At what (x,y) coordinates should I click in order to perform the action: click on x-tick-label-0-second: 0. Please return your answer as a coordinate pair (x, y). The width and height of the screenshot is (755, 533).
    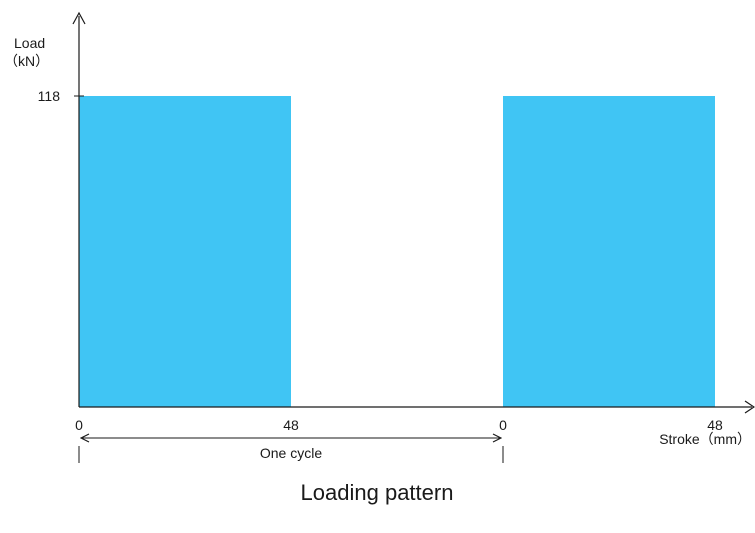
    Looking at the image, I should click on (503, 425).